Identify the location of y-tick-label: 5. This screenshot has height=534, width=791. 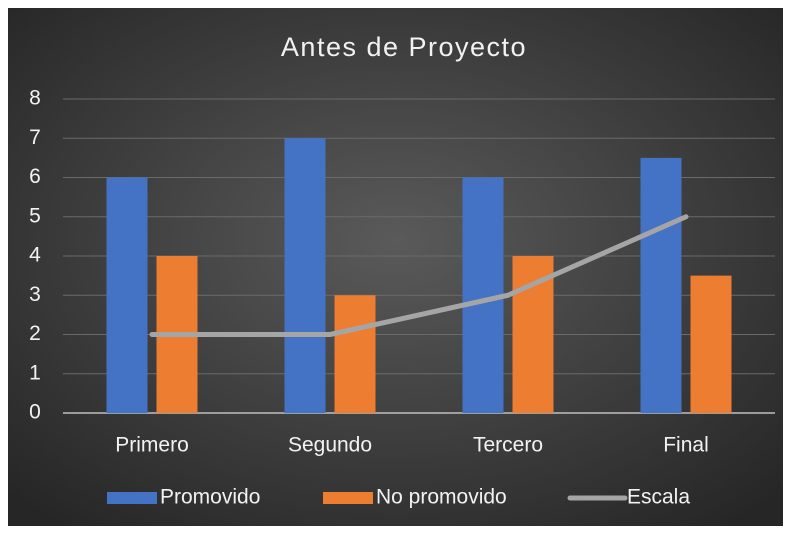
(35, 215).